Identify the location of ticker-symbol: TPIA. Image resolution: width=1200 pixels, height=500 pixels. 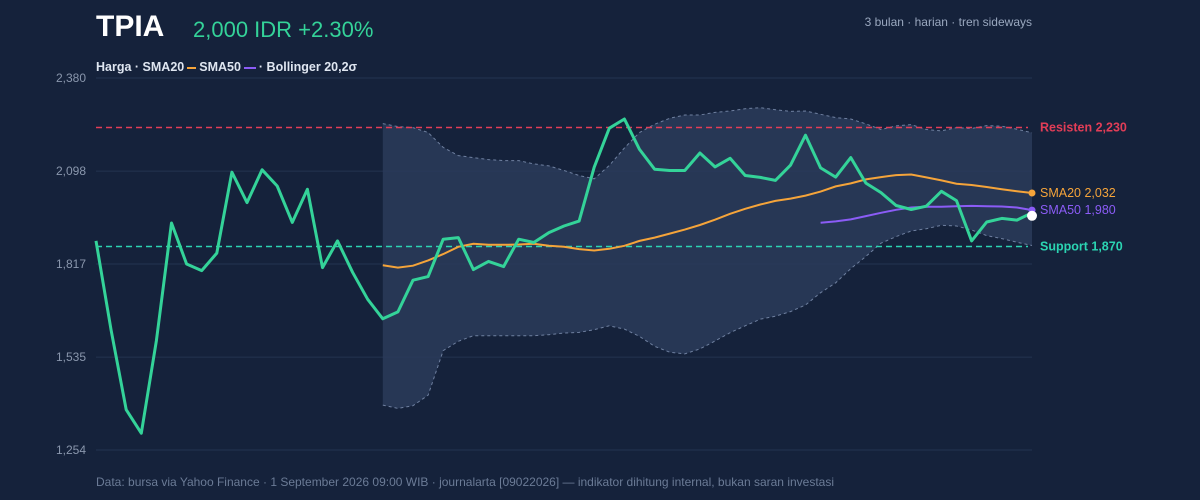
(130, 26).